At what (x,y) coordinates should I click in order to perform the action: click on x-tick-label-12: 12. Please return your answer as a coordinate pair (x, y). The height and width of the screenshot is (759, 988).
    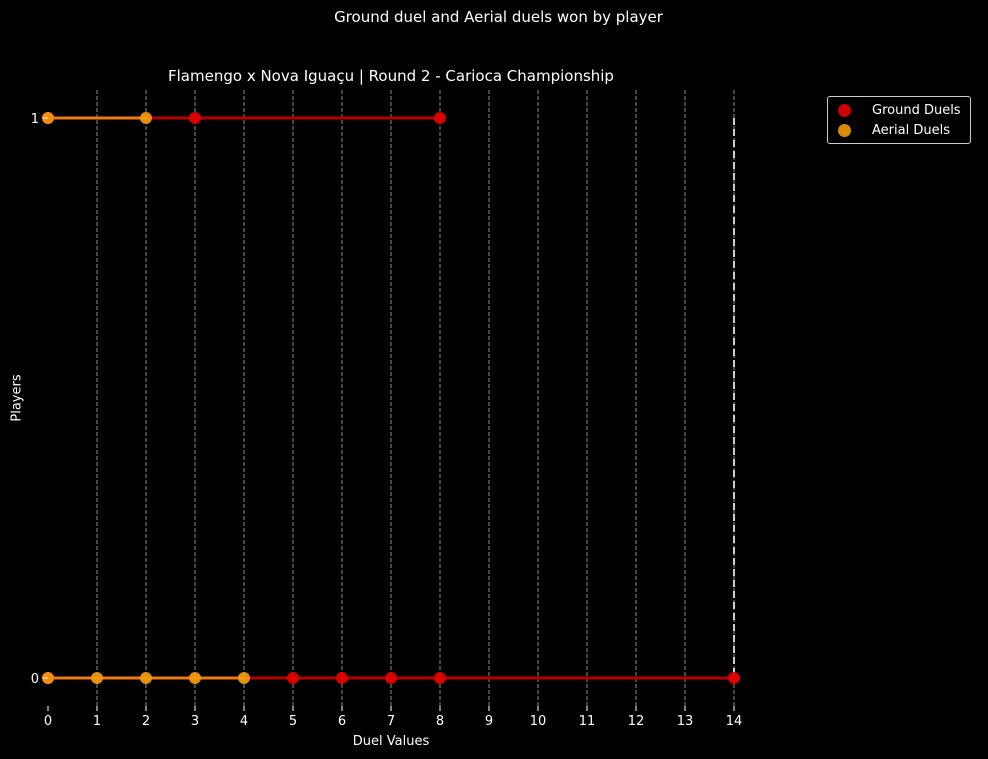
    Looking at the image, I should click on (636, 721).